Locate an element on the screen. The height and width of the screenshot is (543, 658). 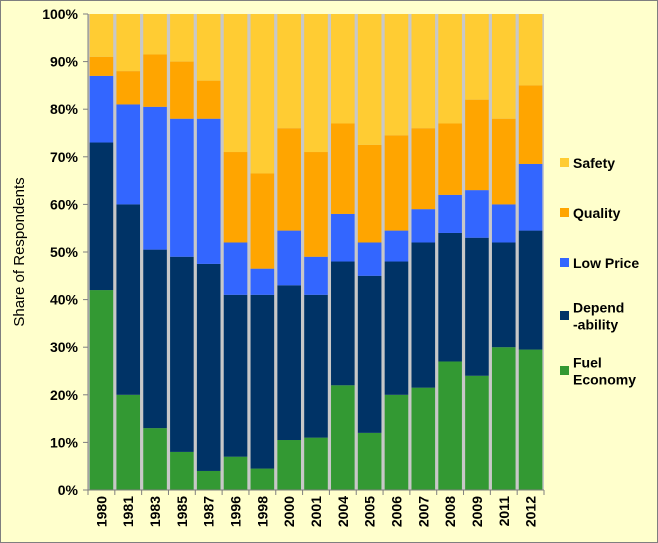
bar-segment-low-price-2000 is located at coordinates (289, 258).